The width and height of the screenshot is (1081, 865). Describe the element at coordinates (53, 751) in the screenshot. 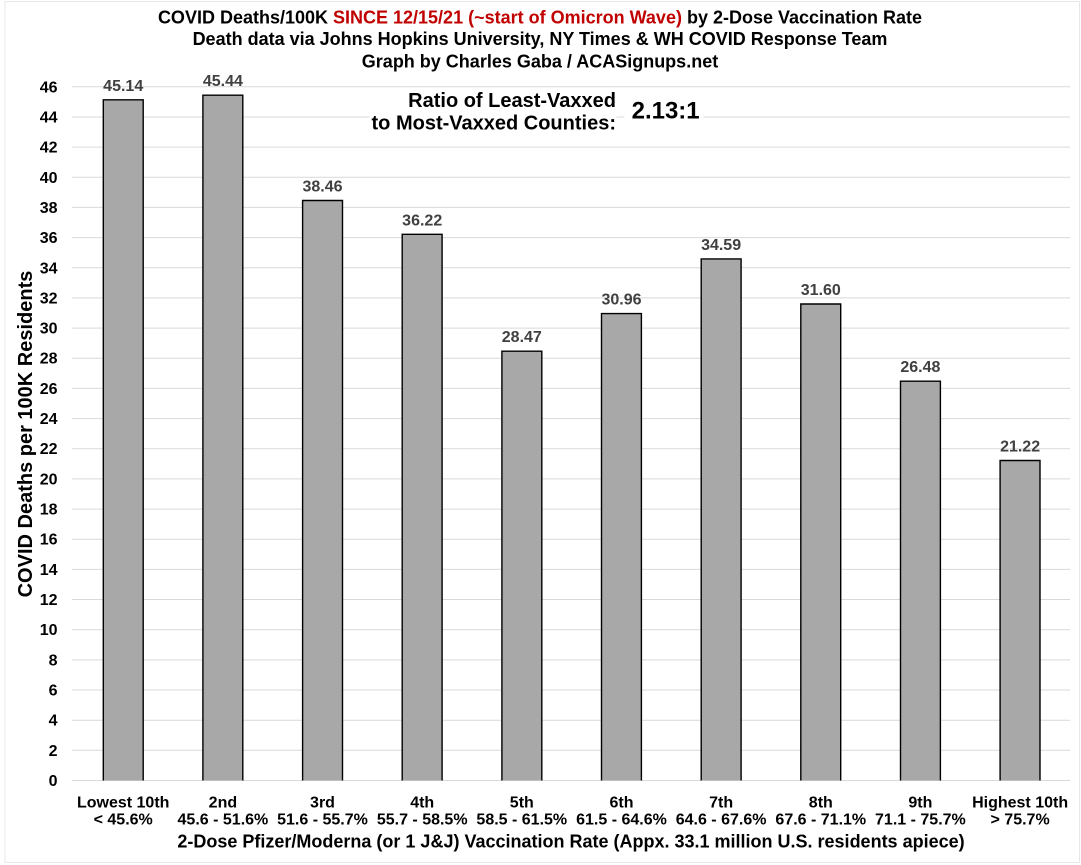

I see `svg-text: 2` at that location.